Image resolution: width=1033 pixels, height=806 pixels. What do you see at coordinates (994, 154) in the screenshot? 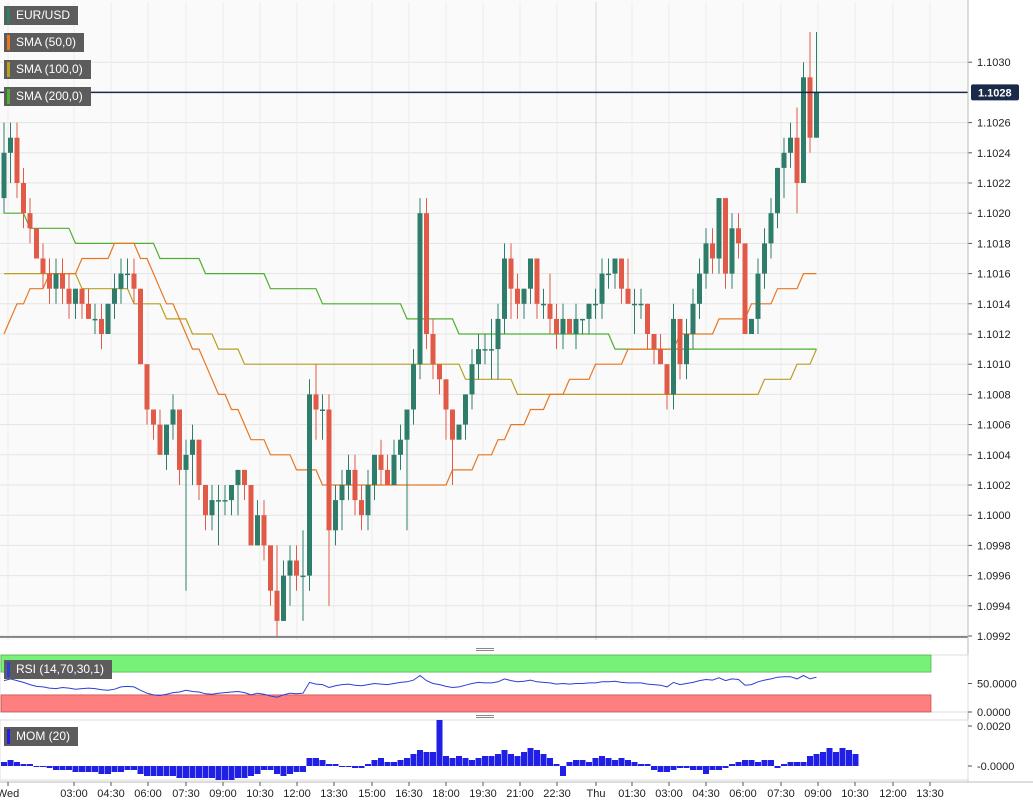
I see `price-tick-label: 1.1024` at bounding box center [994, 154].